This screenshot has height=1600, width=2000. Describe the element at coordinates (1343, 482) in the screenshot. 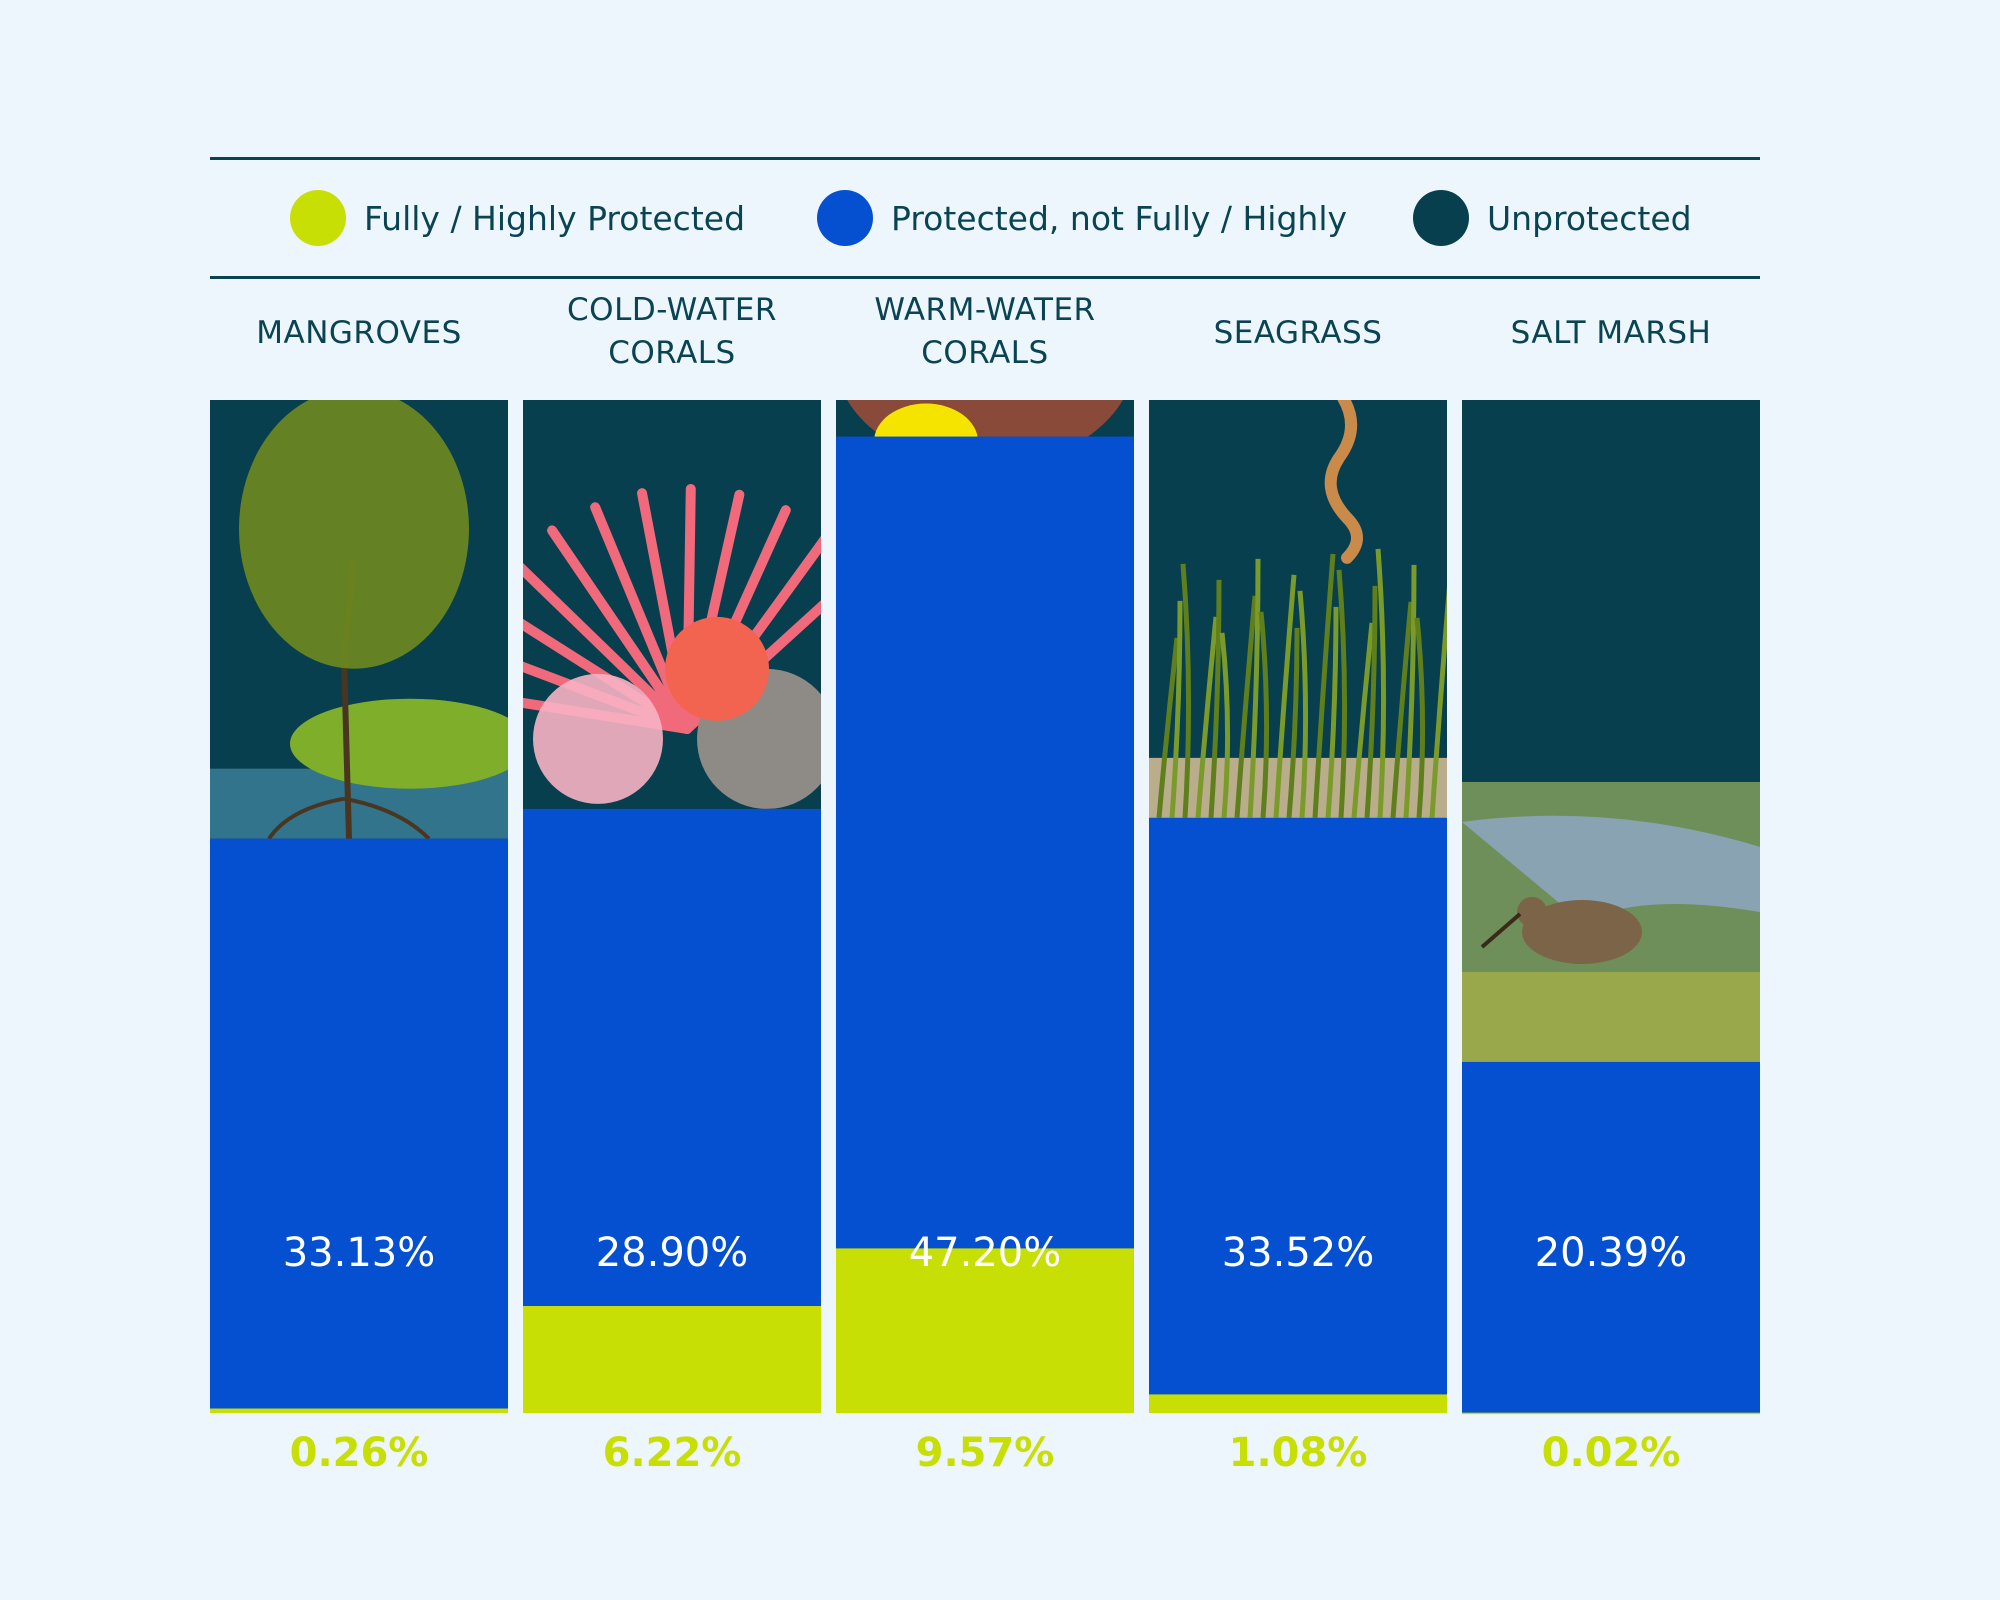

I see `seahorse` at that location.